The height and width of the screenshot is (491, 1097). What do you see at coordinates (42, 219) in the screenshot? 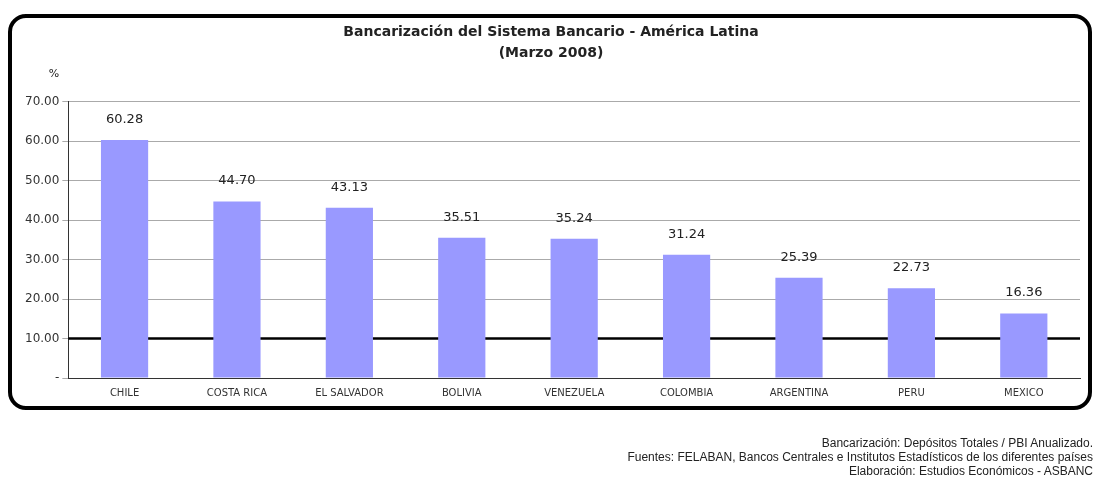
I see `y-tick-label: 40.00` at bounding box center [42, 219].